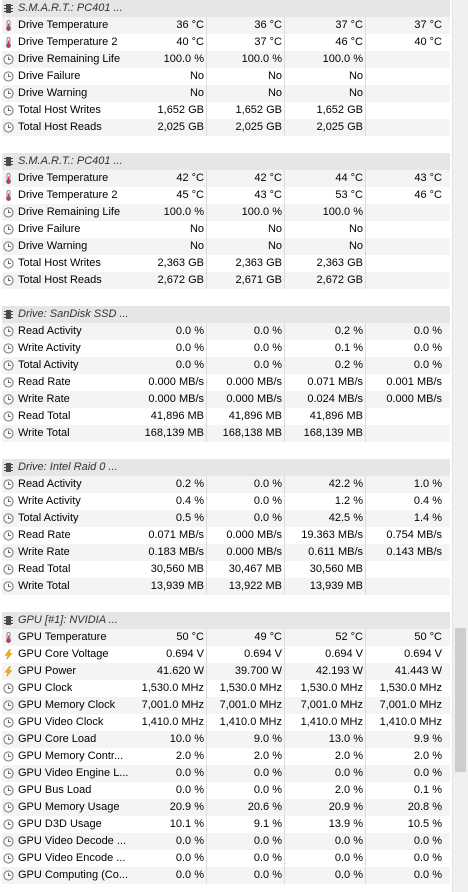  I want to click on sensor-row: GPU Memory Usage 20.9 % 20.6 % 20.9 % 20.8 %, so click(226, 807).